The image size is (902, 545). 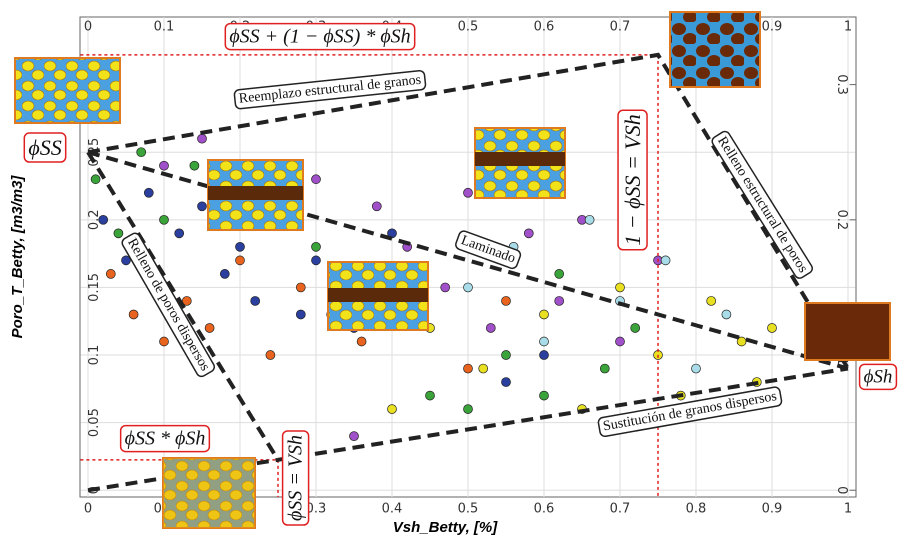 What do you see at coordinates (94, 355) in the screenshot?
I see `y-tick-label: 0.1` at bounding box center [94, 355].